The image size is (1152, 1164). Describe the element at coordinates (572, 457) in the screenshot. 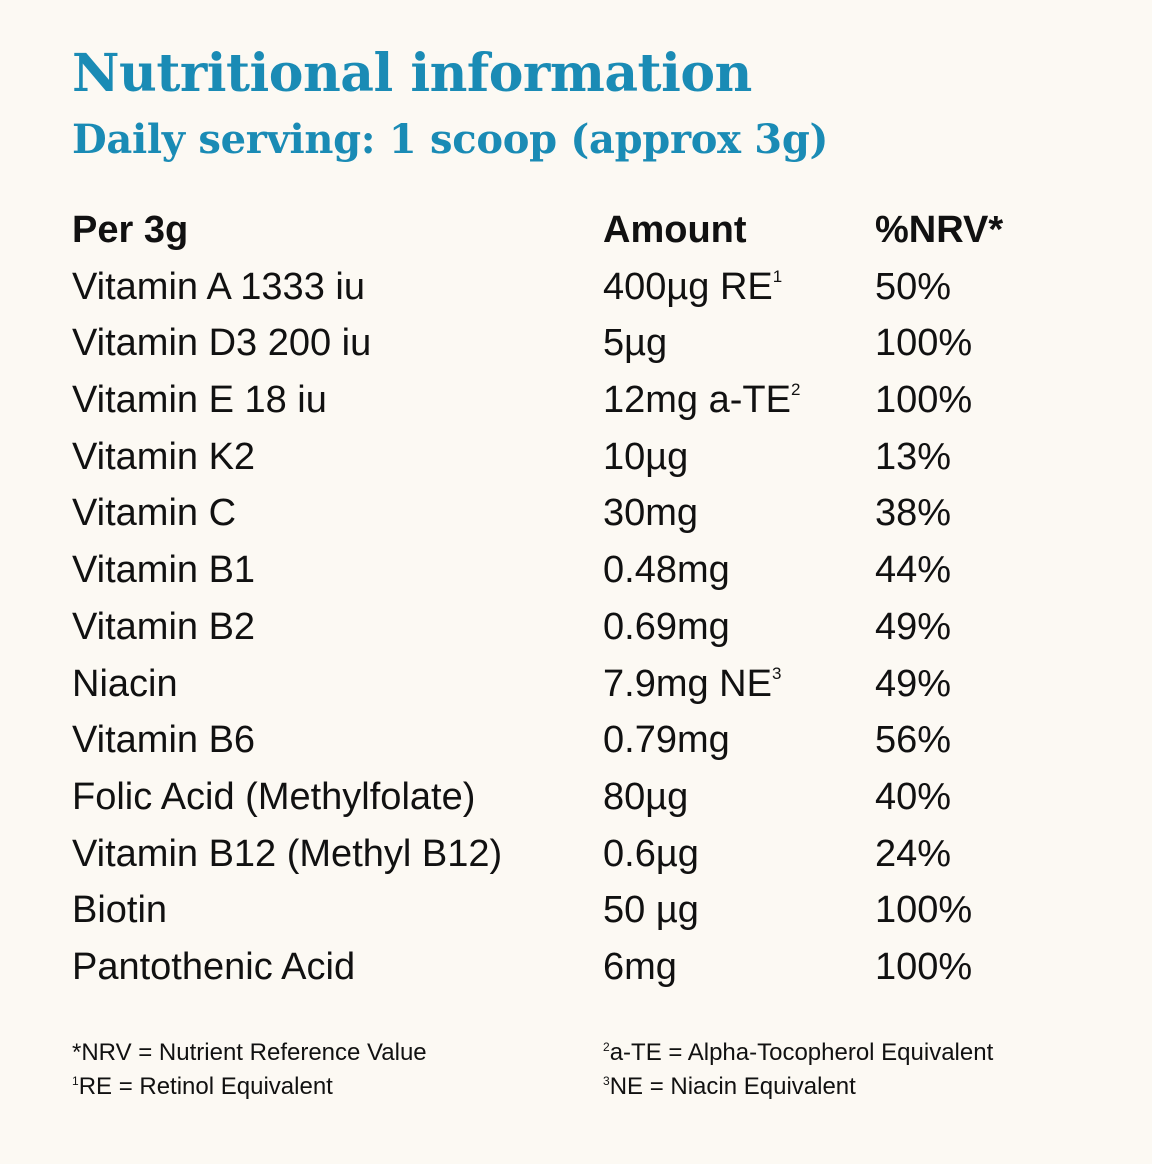

I see `table-row: Vitamin K2 10µg 13%` at that location.